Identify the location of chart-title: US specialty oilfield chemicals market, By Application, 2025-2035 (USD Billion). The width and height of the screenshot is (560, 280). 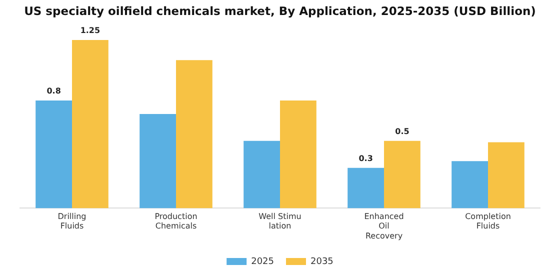
(280, 11).